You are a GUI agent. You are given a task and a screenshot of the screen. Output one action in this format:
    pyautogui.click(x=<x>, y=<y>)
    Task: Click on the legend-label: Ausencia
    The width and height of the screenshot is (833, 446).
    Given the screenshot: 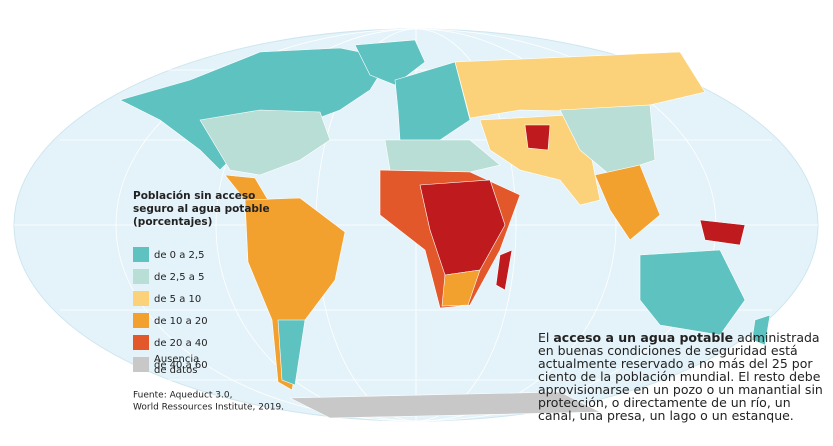 What is the action you would take?
    pyautogui.click(x=176, y=359)
    